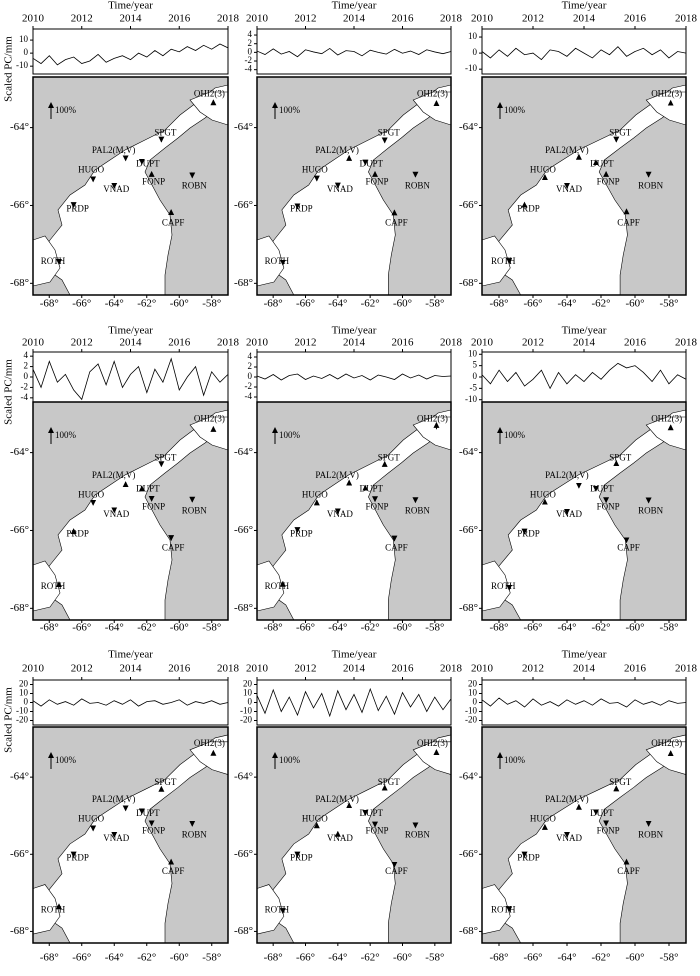 The image size is (700, 976). Describe the element at coordinates (315, 818) in the screenshot. I see `station-label: HUGO` at that location.